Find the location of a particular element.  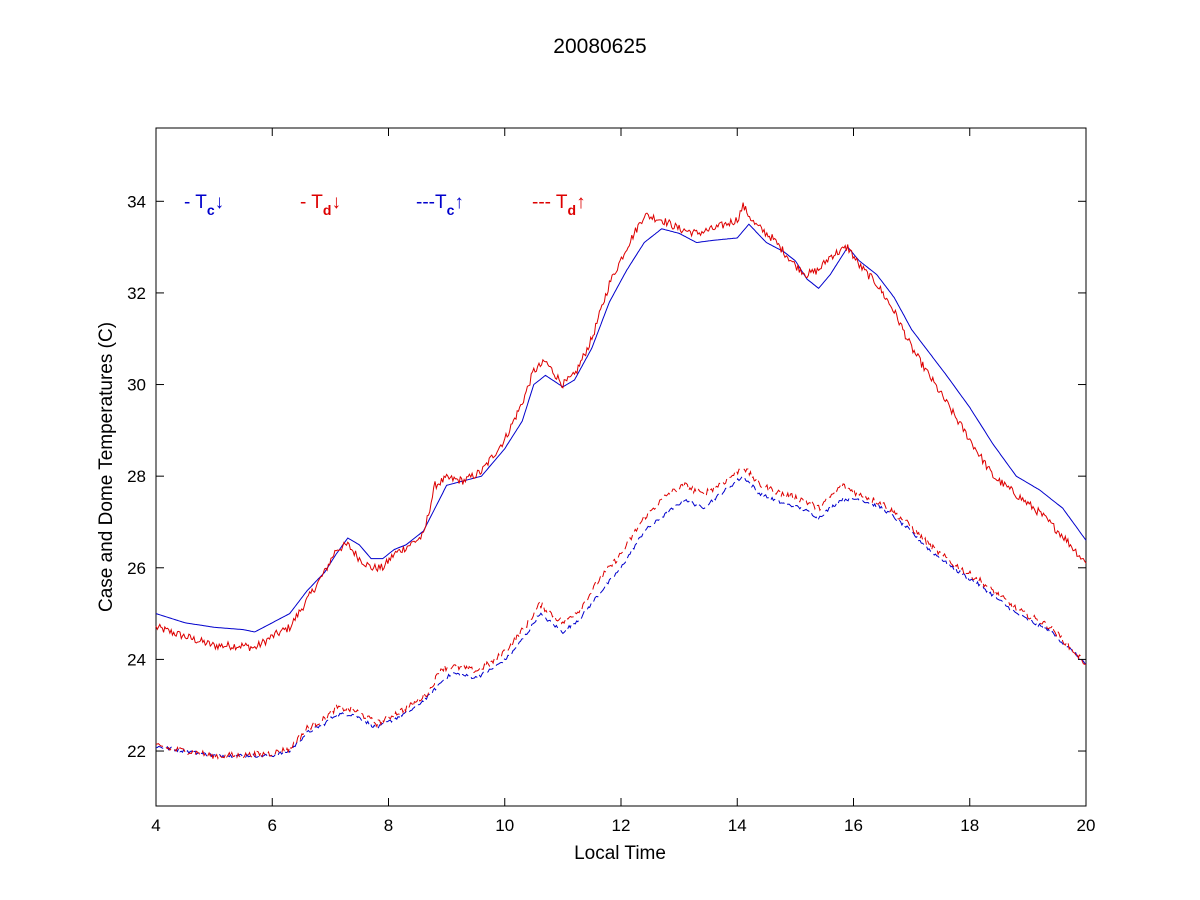

y-tick-label: 30 is located at coordinates (136, 385).